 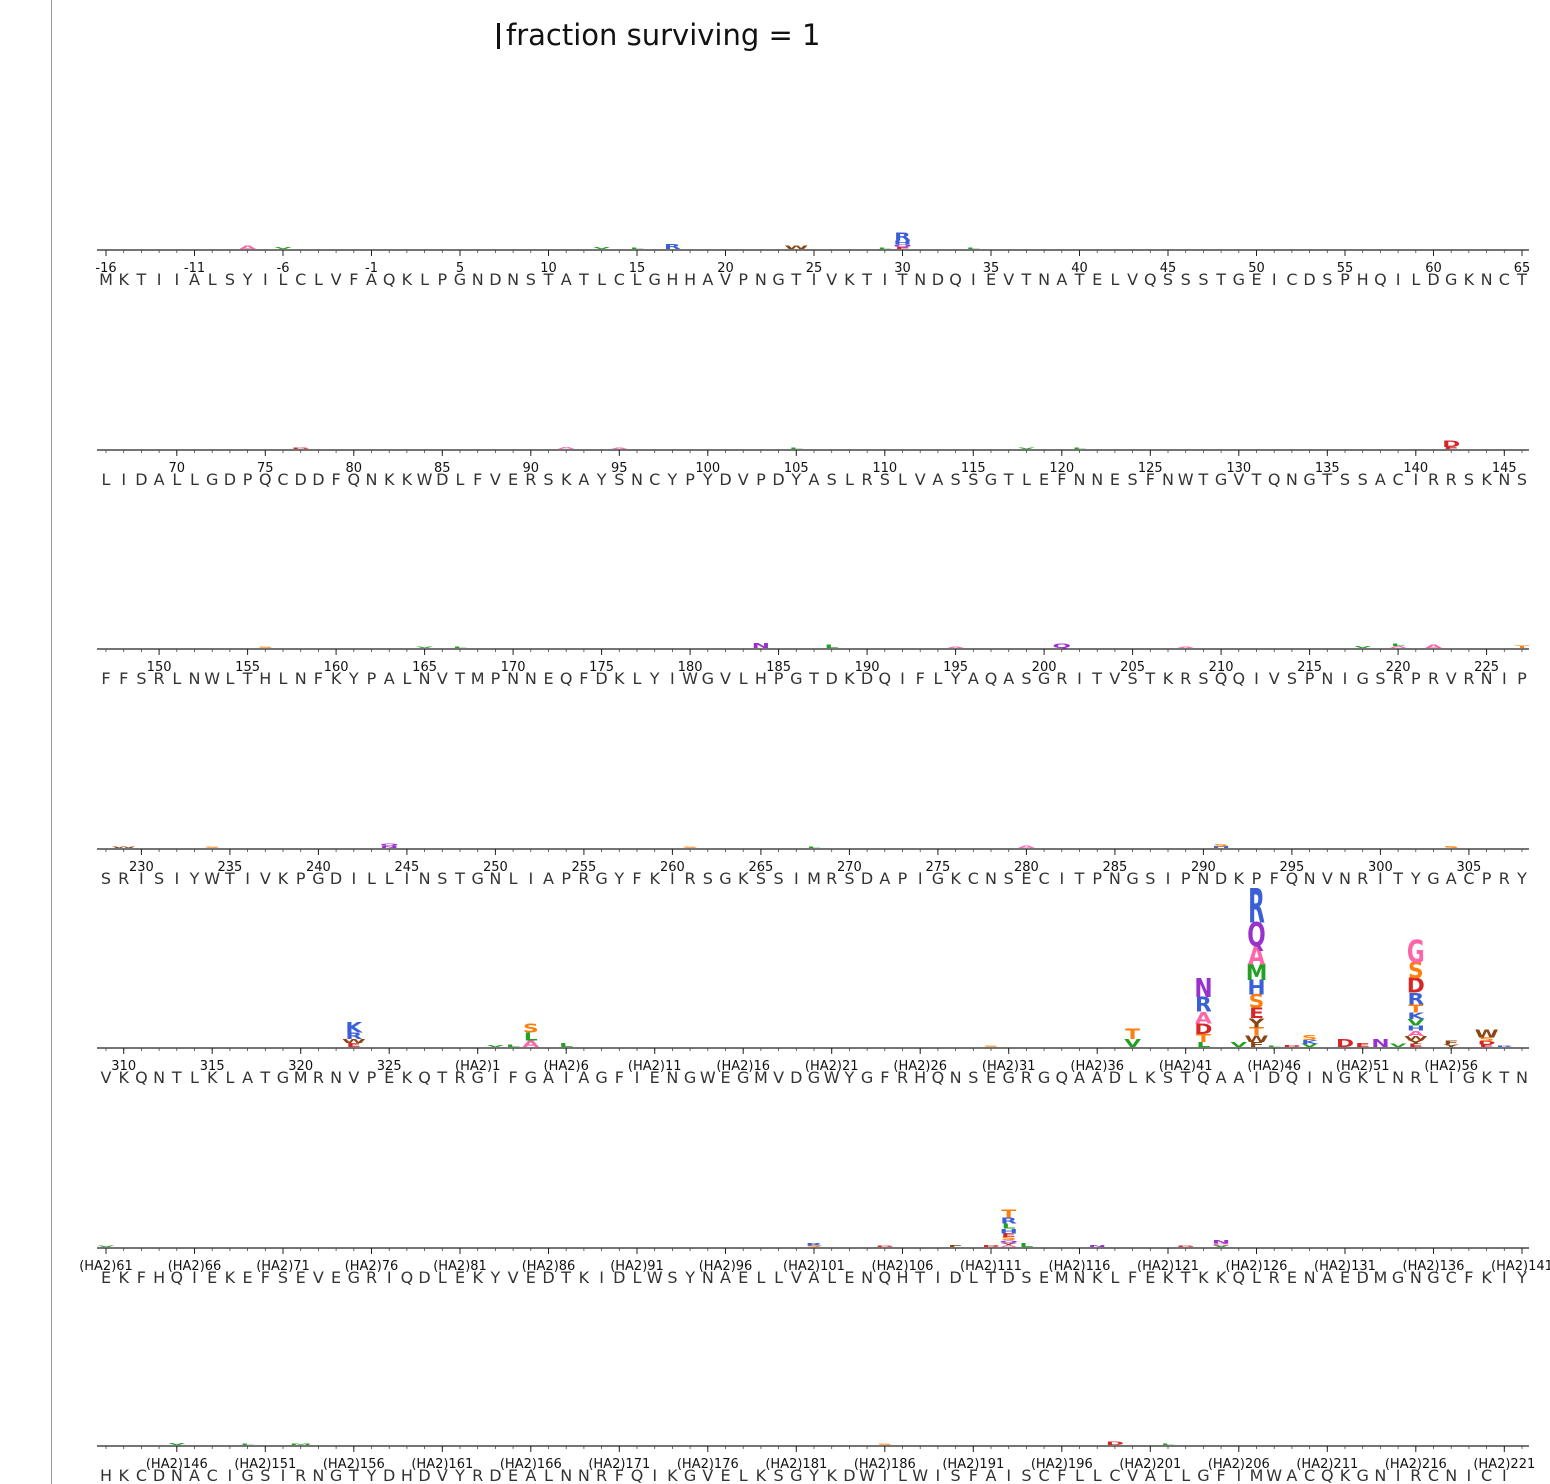 What do you see at coordinates (498, 36) in the screenshot?
I see `title-marker` at bounding box center [498, 36].